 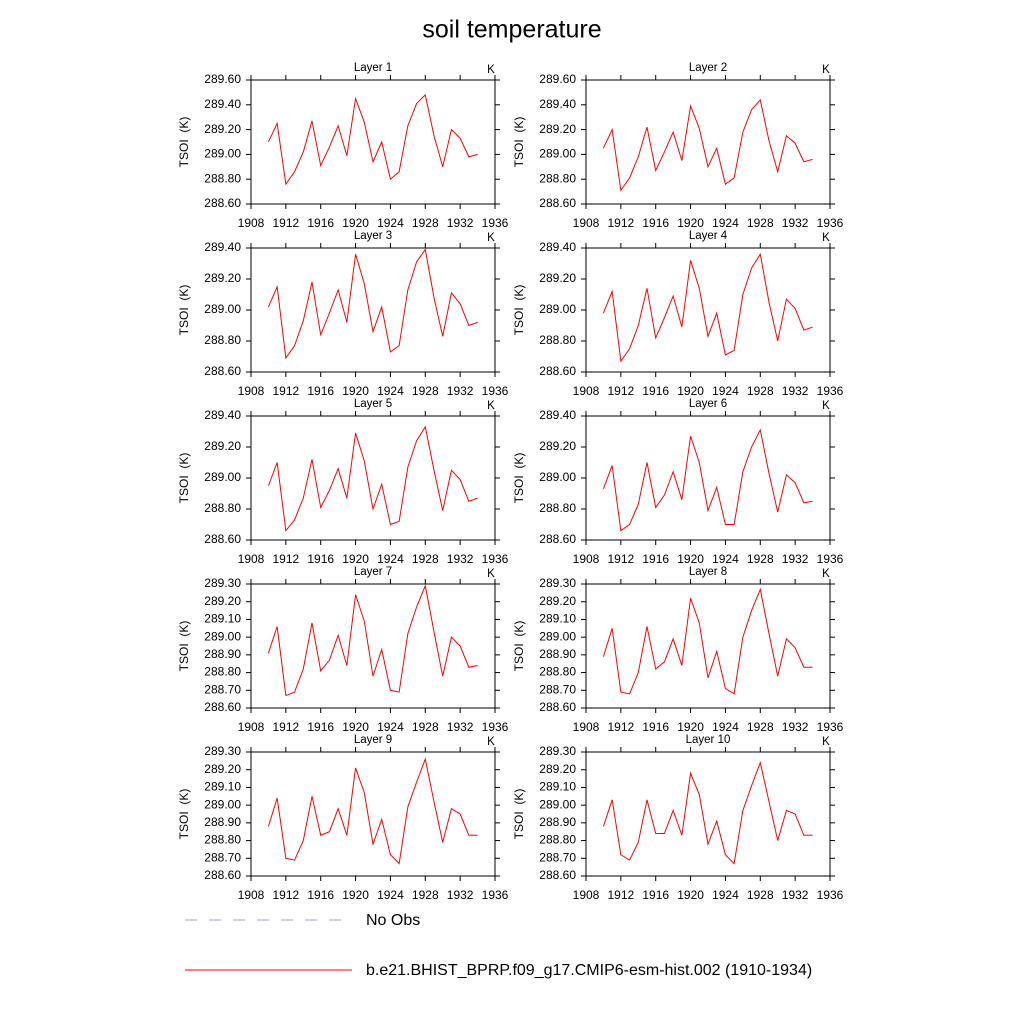 I want to click on legend-label: No Obs, so click(x=393, y=920).